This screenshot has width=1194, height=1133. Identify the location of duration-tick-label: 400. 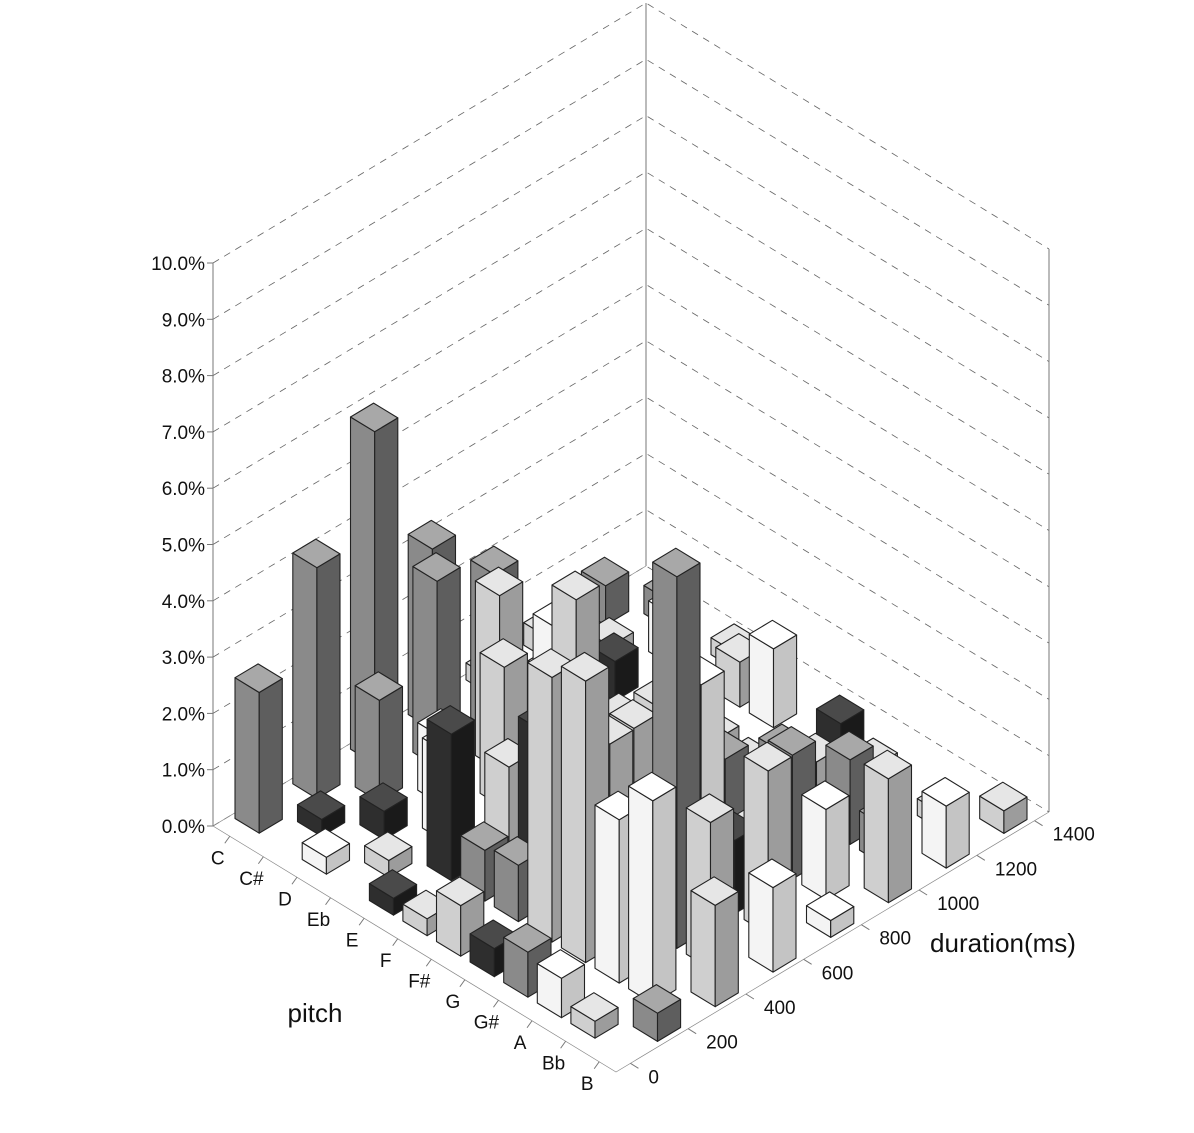
(780, 1008).